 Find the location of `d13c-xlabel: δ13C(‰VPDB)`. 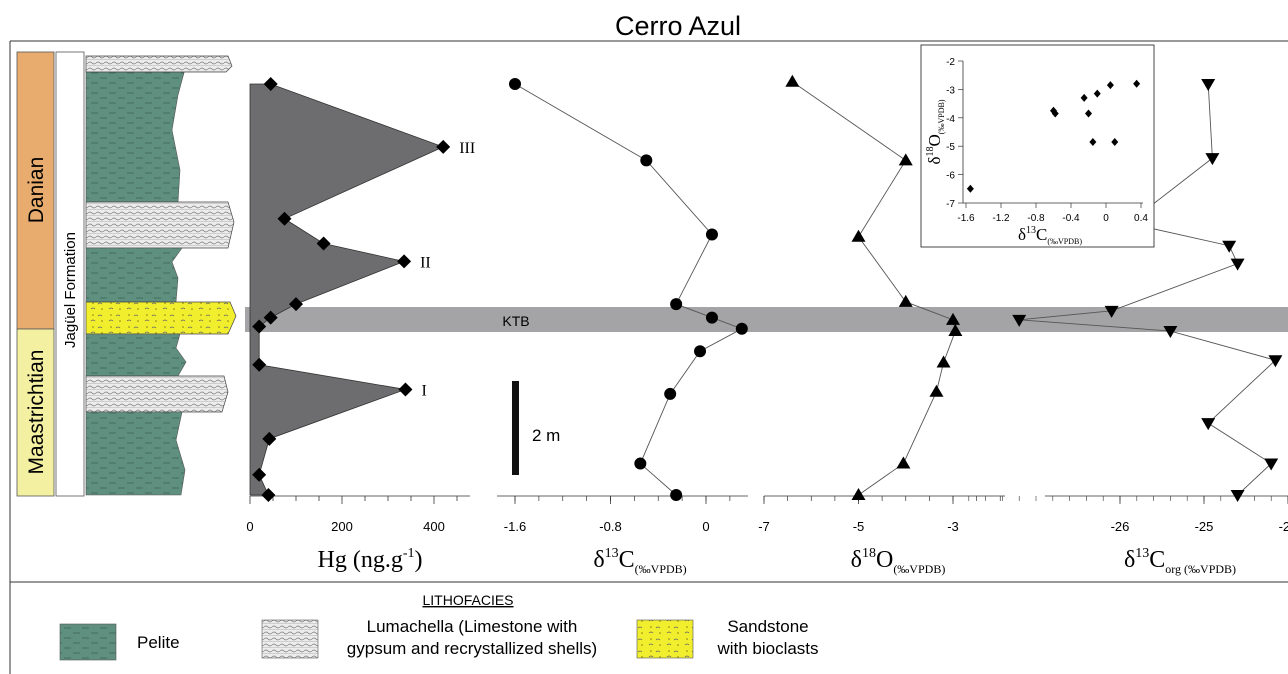

d13c-xlabel: δ13C(‰VPDB) is located at coordinates (639, 561).